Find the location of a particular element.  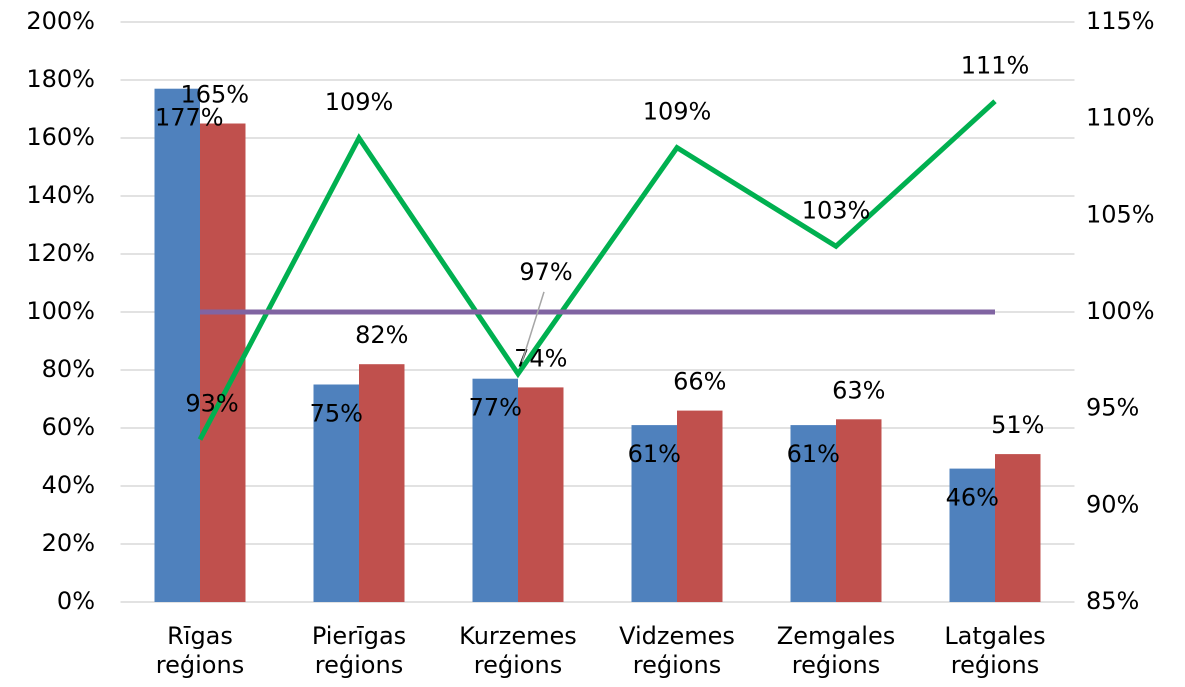

y-tick-label: 160% is located at coordinates (60, 137).